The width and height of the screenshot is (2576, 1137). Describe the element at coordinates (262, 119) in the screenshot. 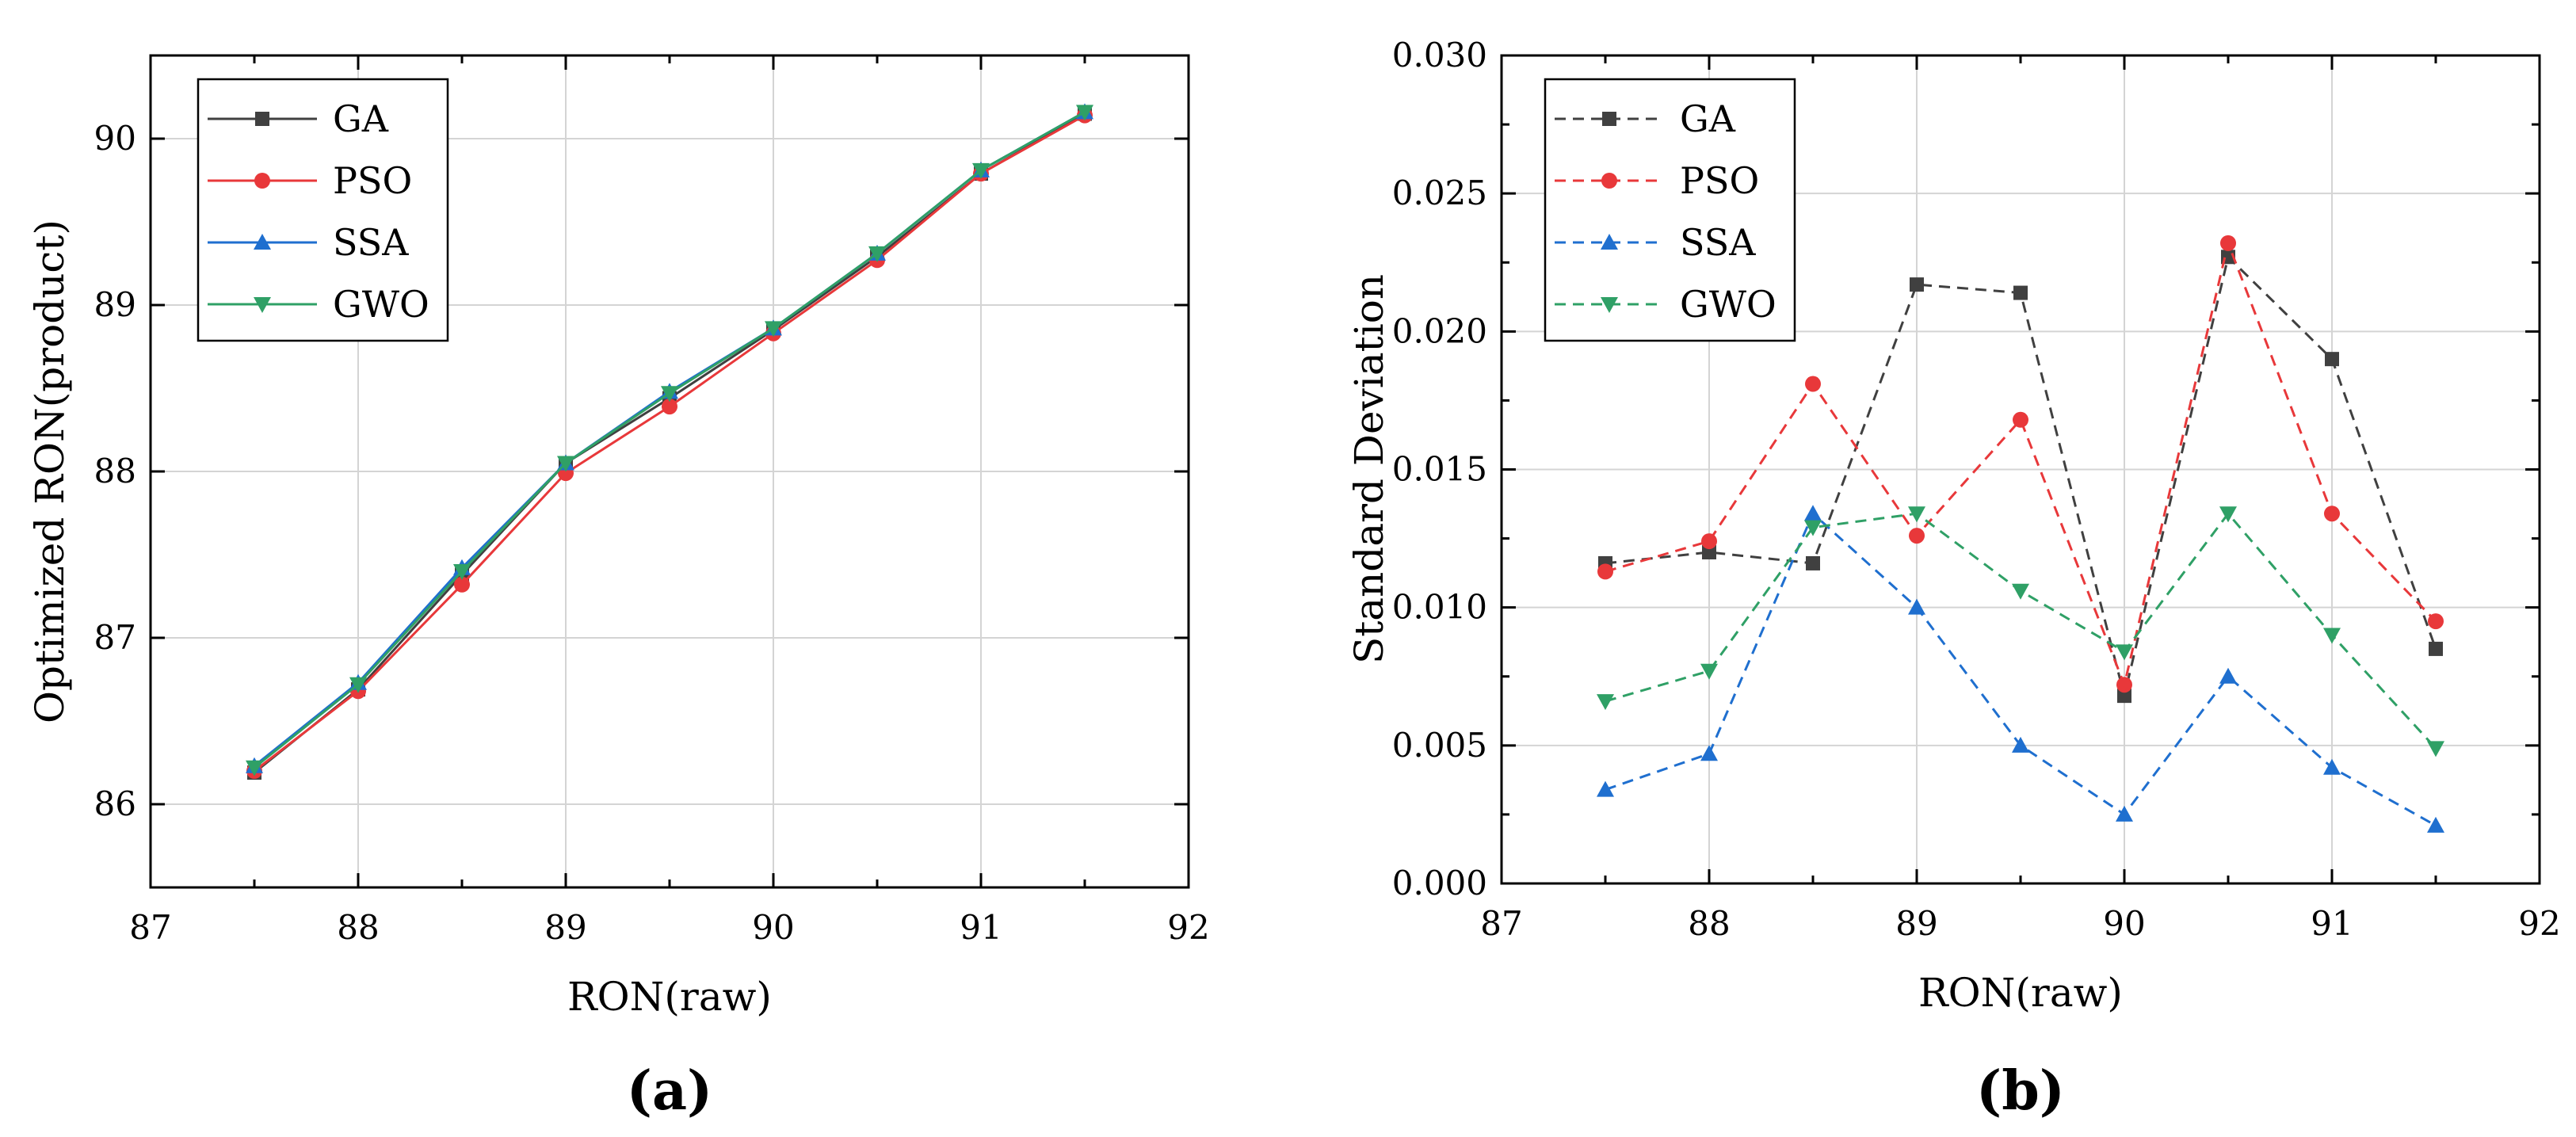

I see `panel-a-legend-marker-ga` at that location.